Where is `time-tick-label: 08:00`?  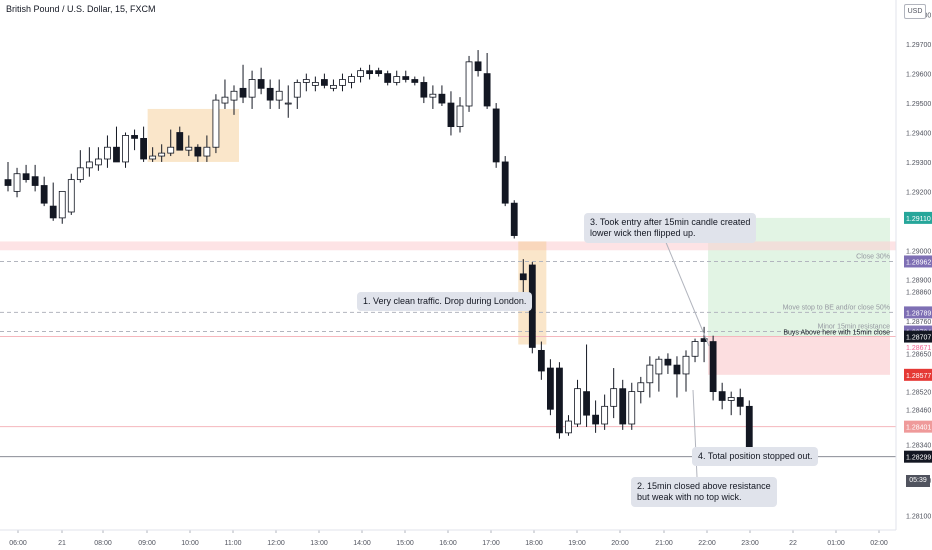 time-tick-label: 08:00 is located at coordinates (103, 543).